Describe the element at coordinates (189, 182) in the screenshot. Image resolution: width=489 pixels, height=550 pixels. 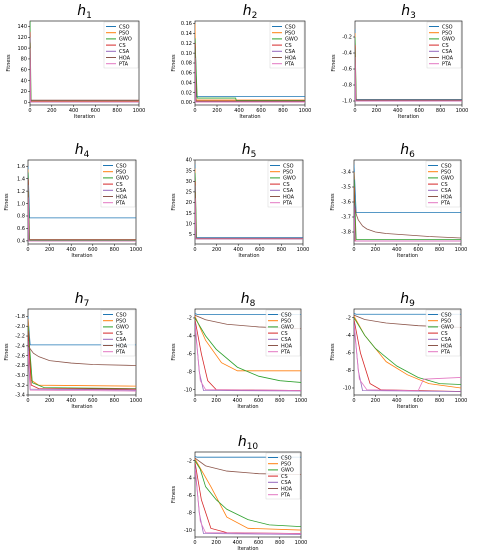
I see `y-tick-label: 30` at that location.